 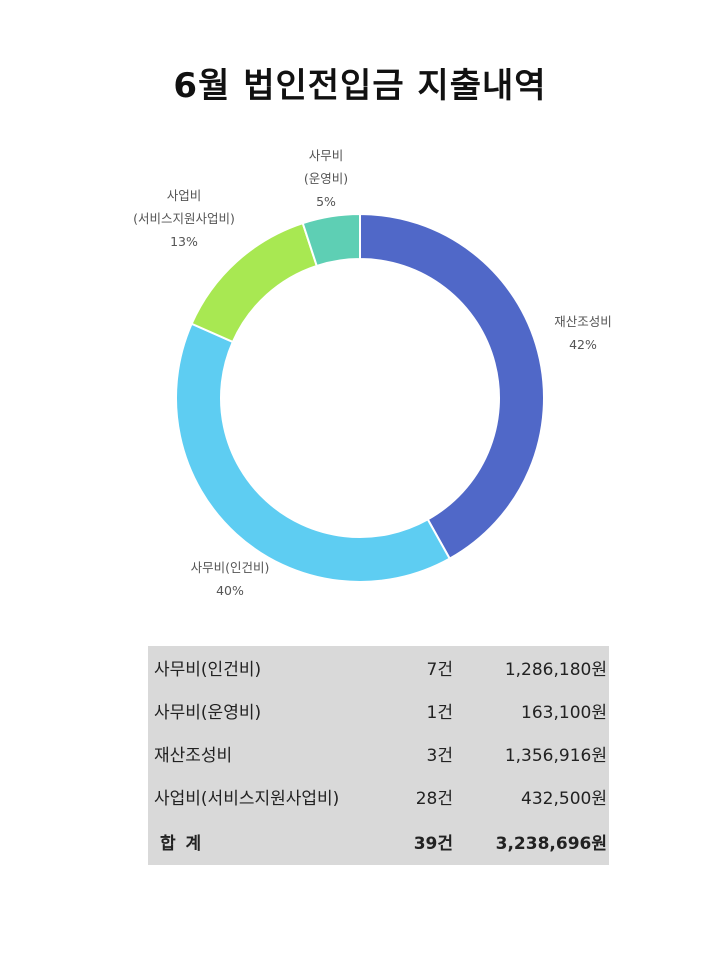 I want to click on amount-cell: 163,100원, so click(x=564, y=713).